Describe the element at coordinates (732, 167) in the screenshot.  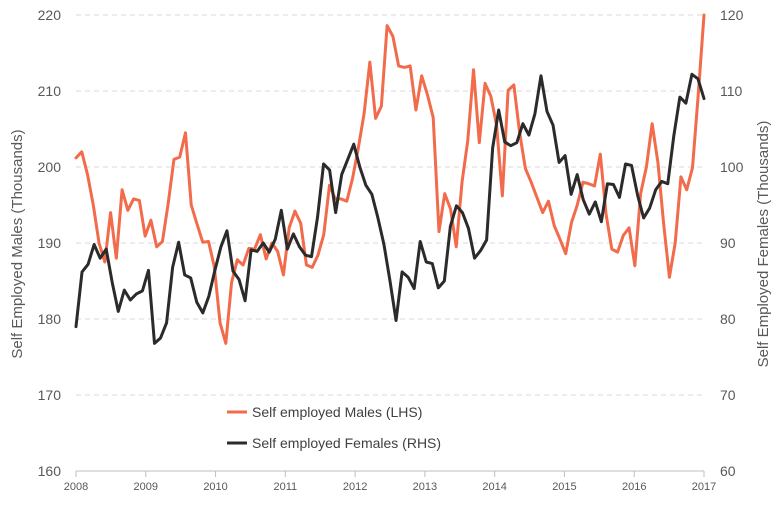
I see `right-tick-label: 100` at that location.